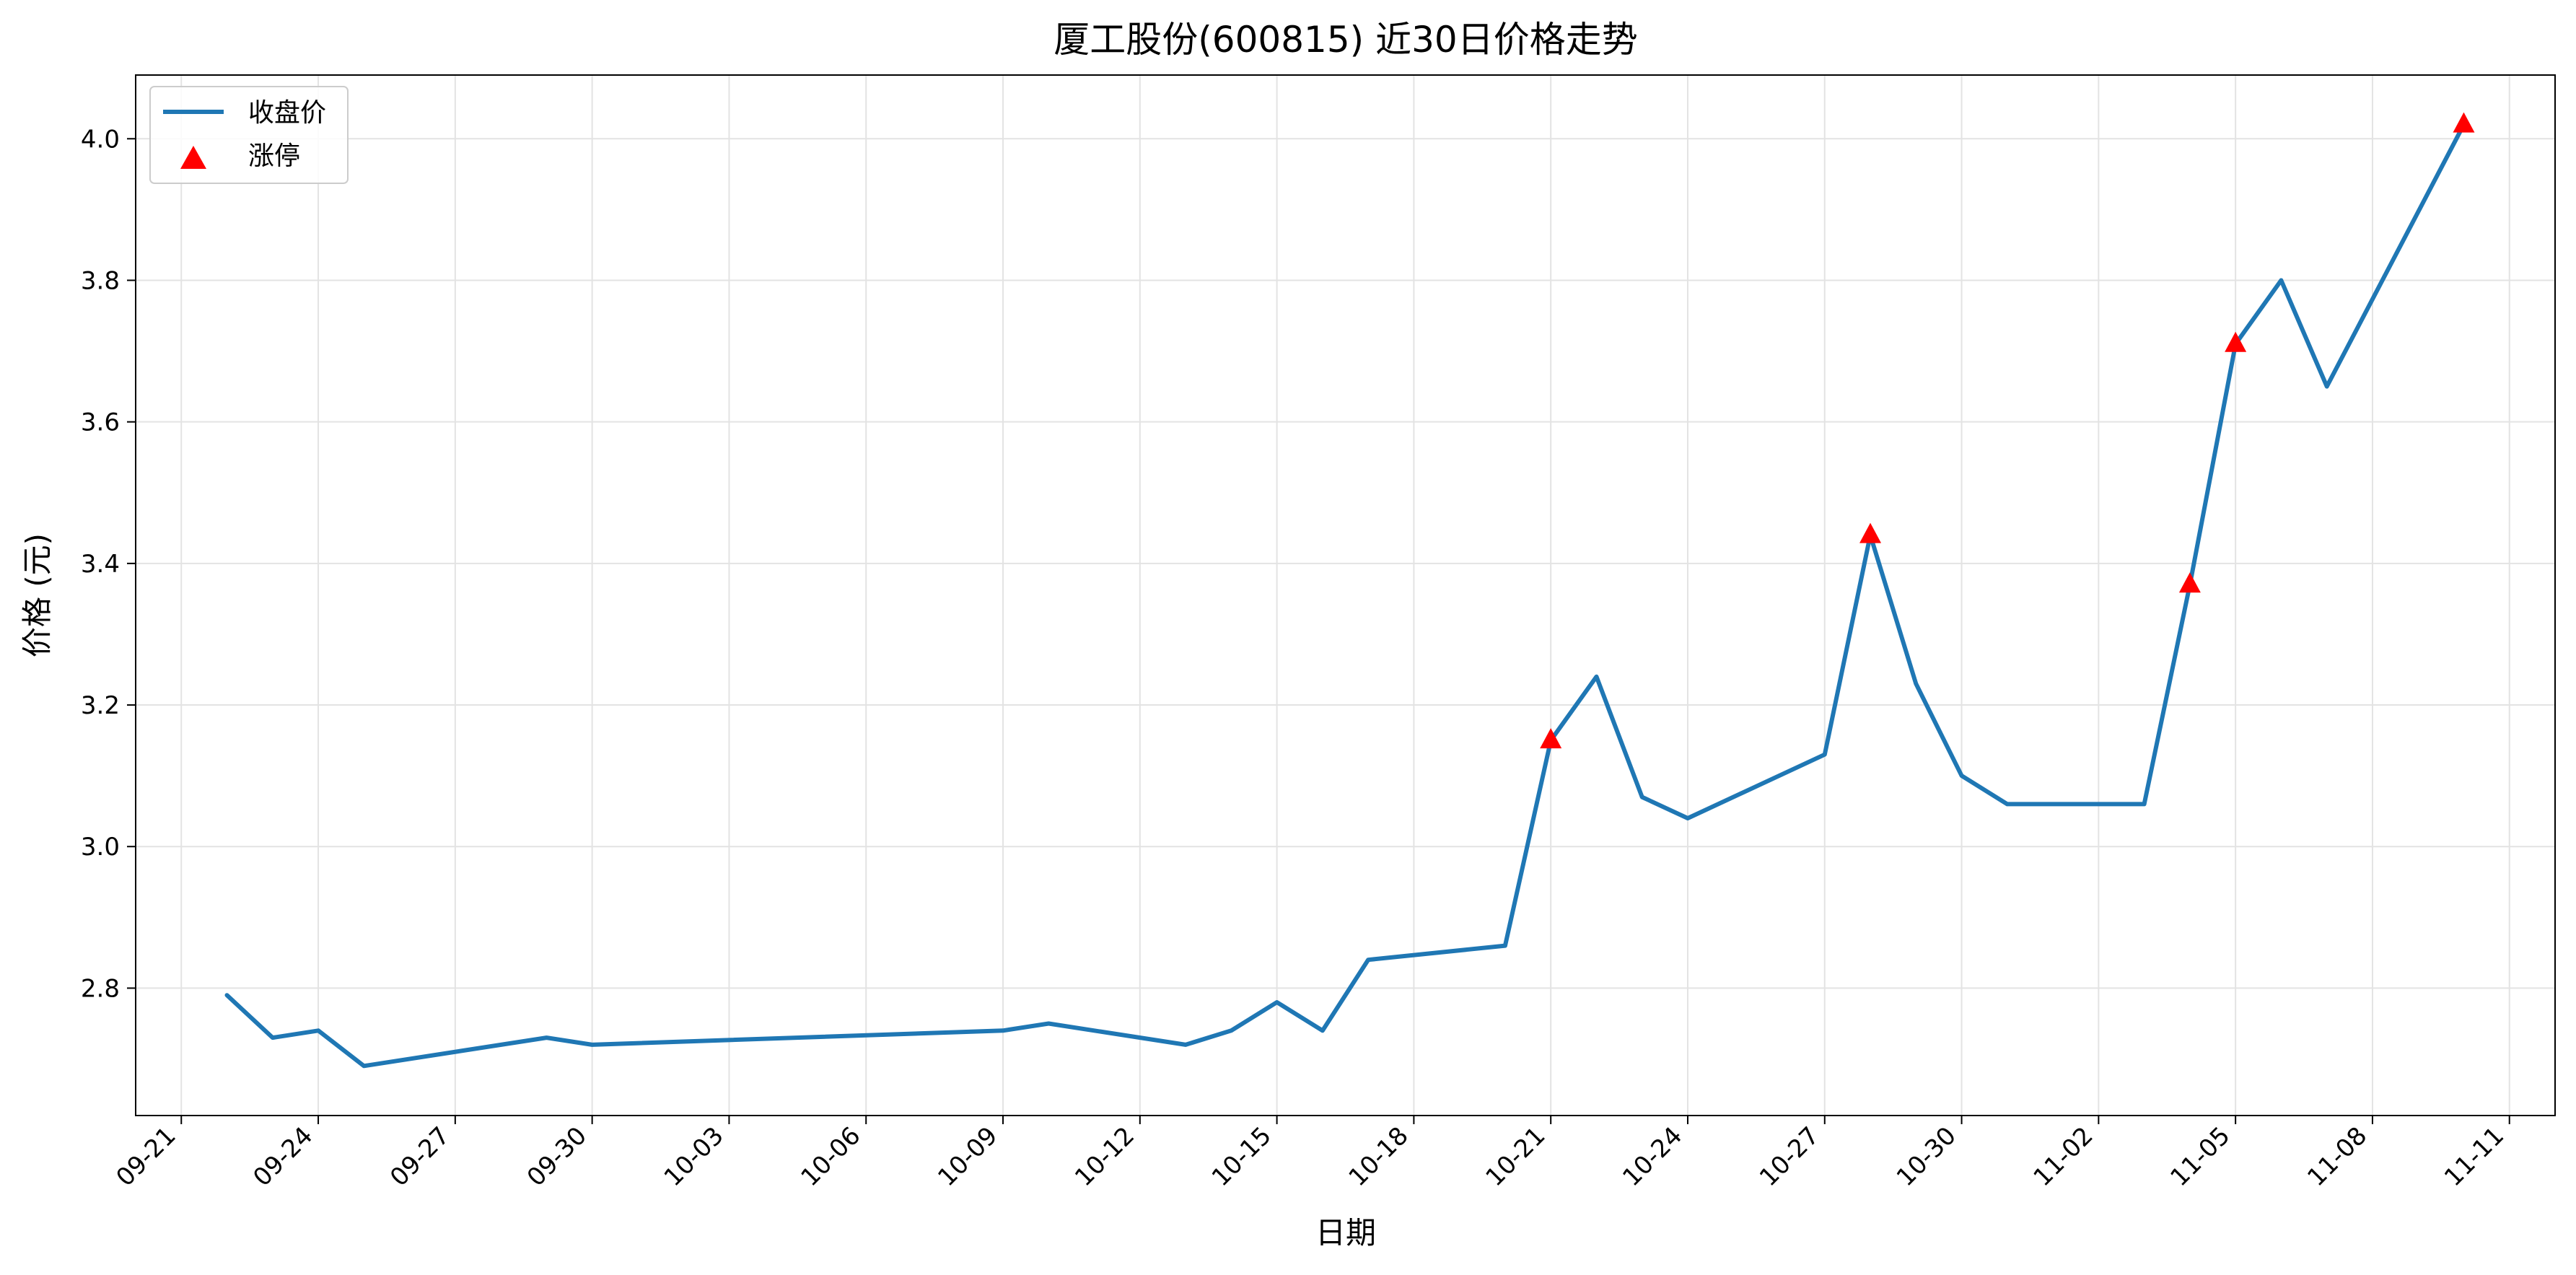 This screenshot has width=2576, height=1275. I want to click on y-tick-label: 2.8, so click(101, 989).